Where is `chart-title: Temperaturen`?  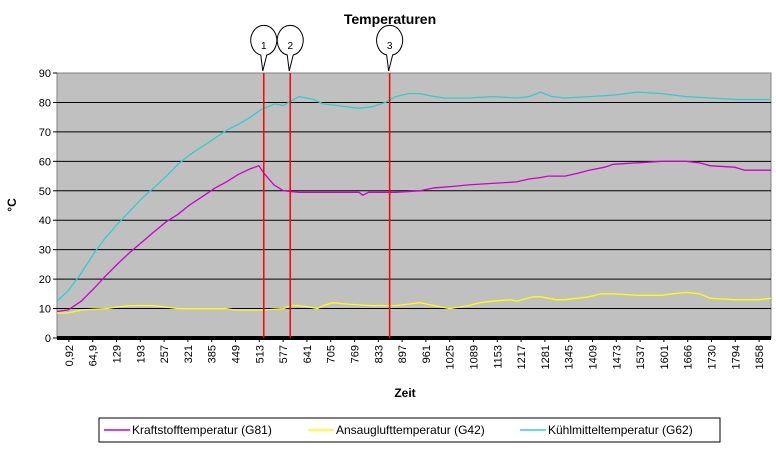
chart-title: Temperaturen is located at coordinates (390, 19).